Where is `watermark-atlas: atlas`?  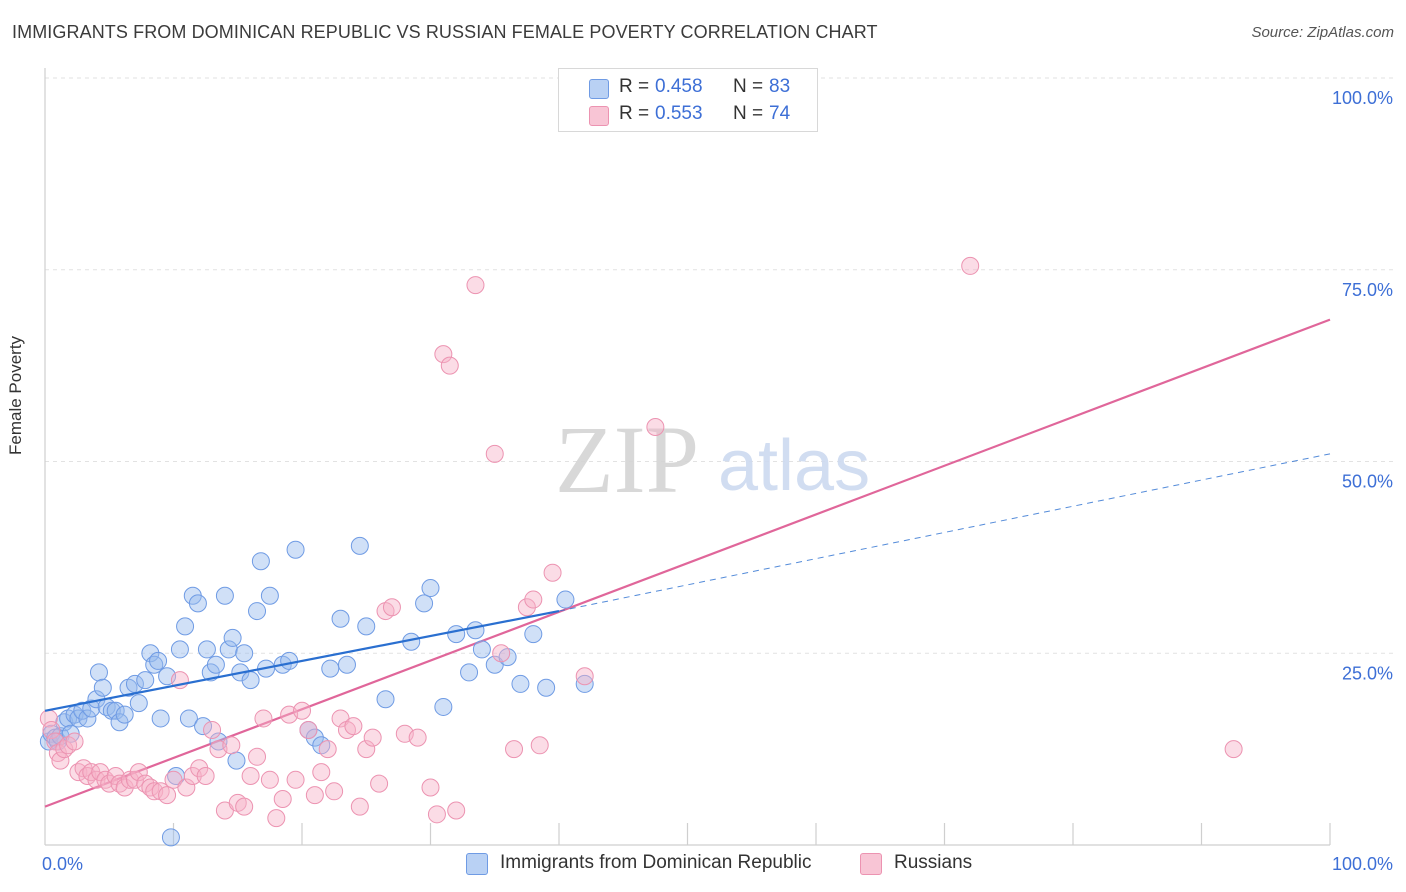 watermark-atlas: atlas is located at coordinates (794, 466).